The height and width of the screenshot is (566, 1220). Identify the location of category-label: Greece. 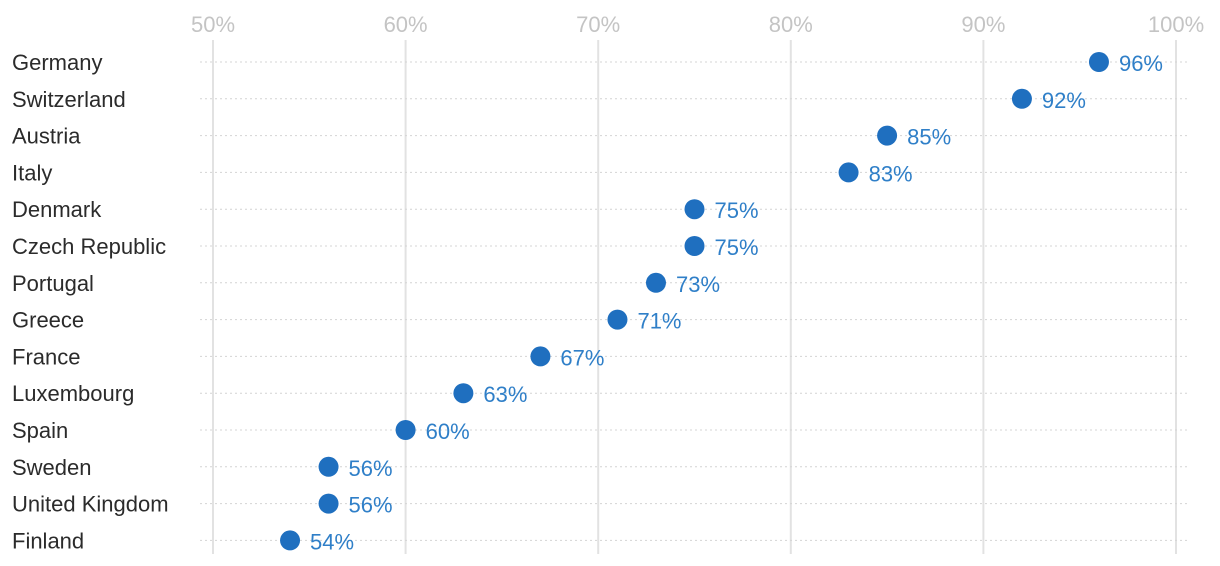
(48, 320).